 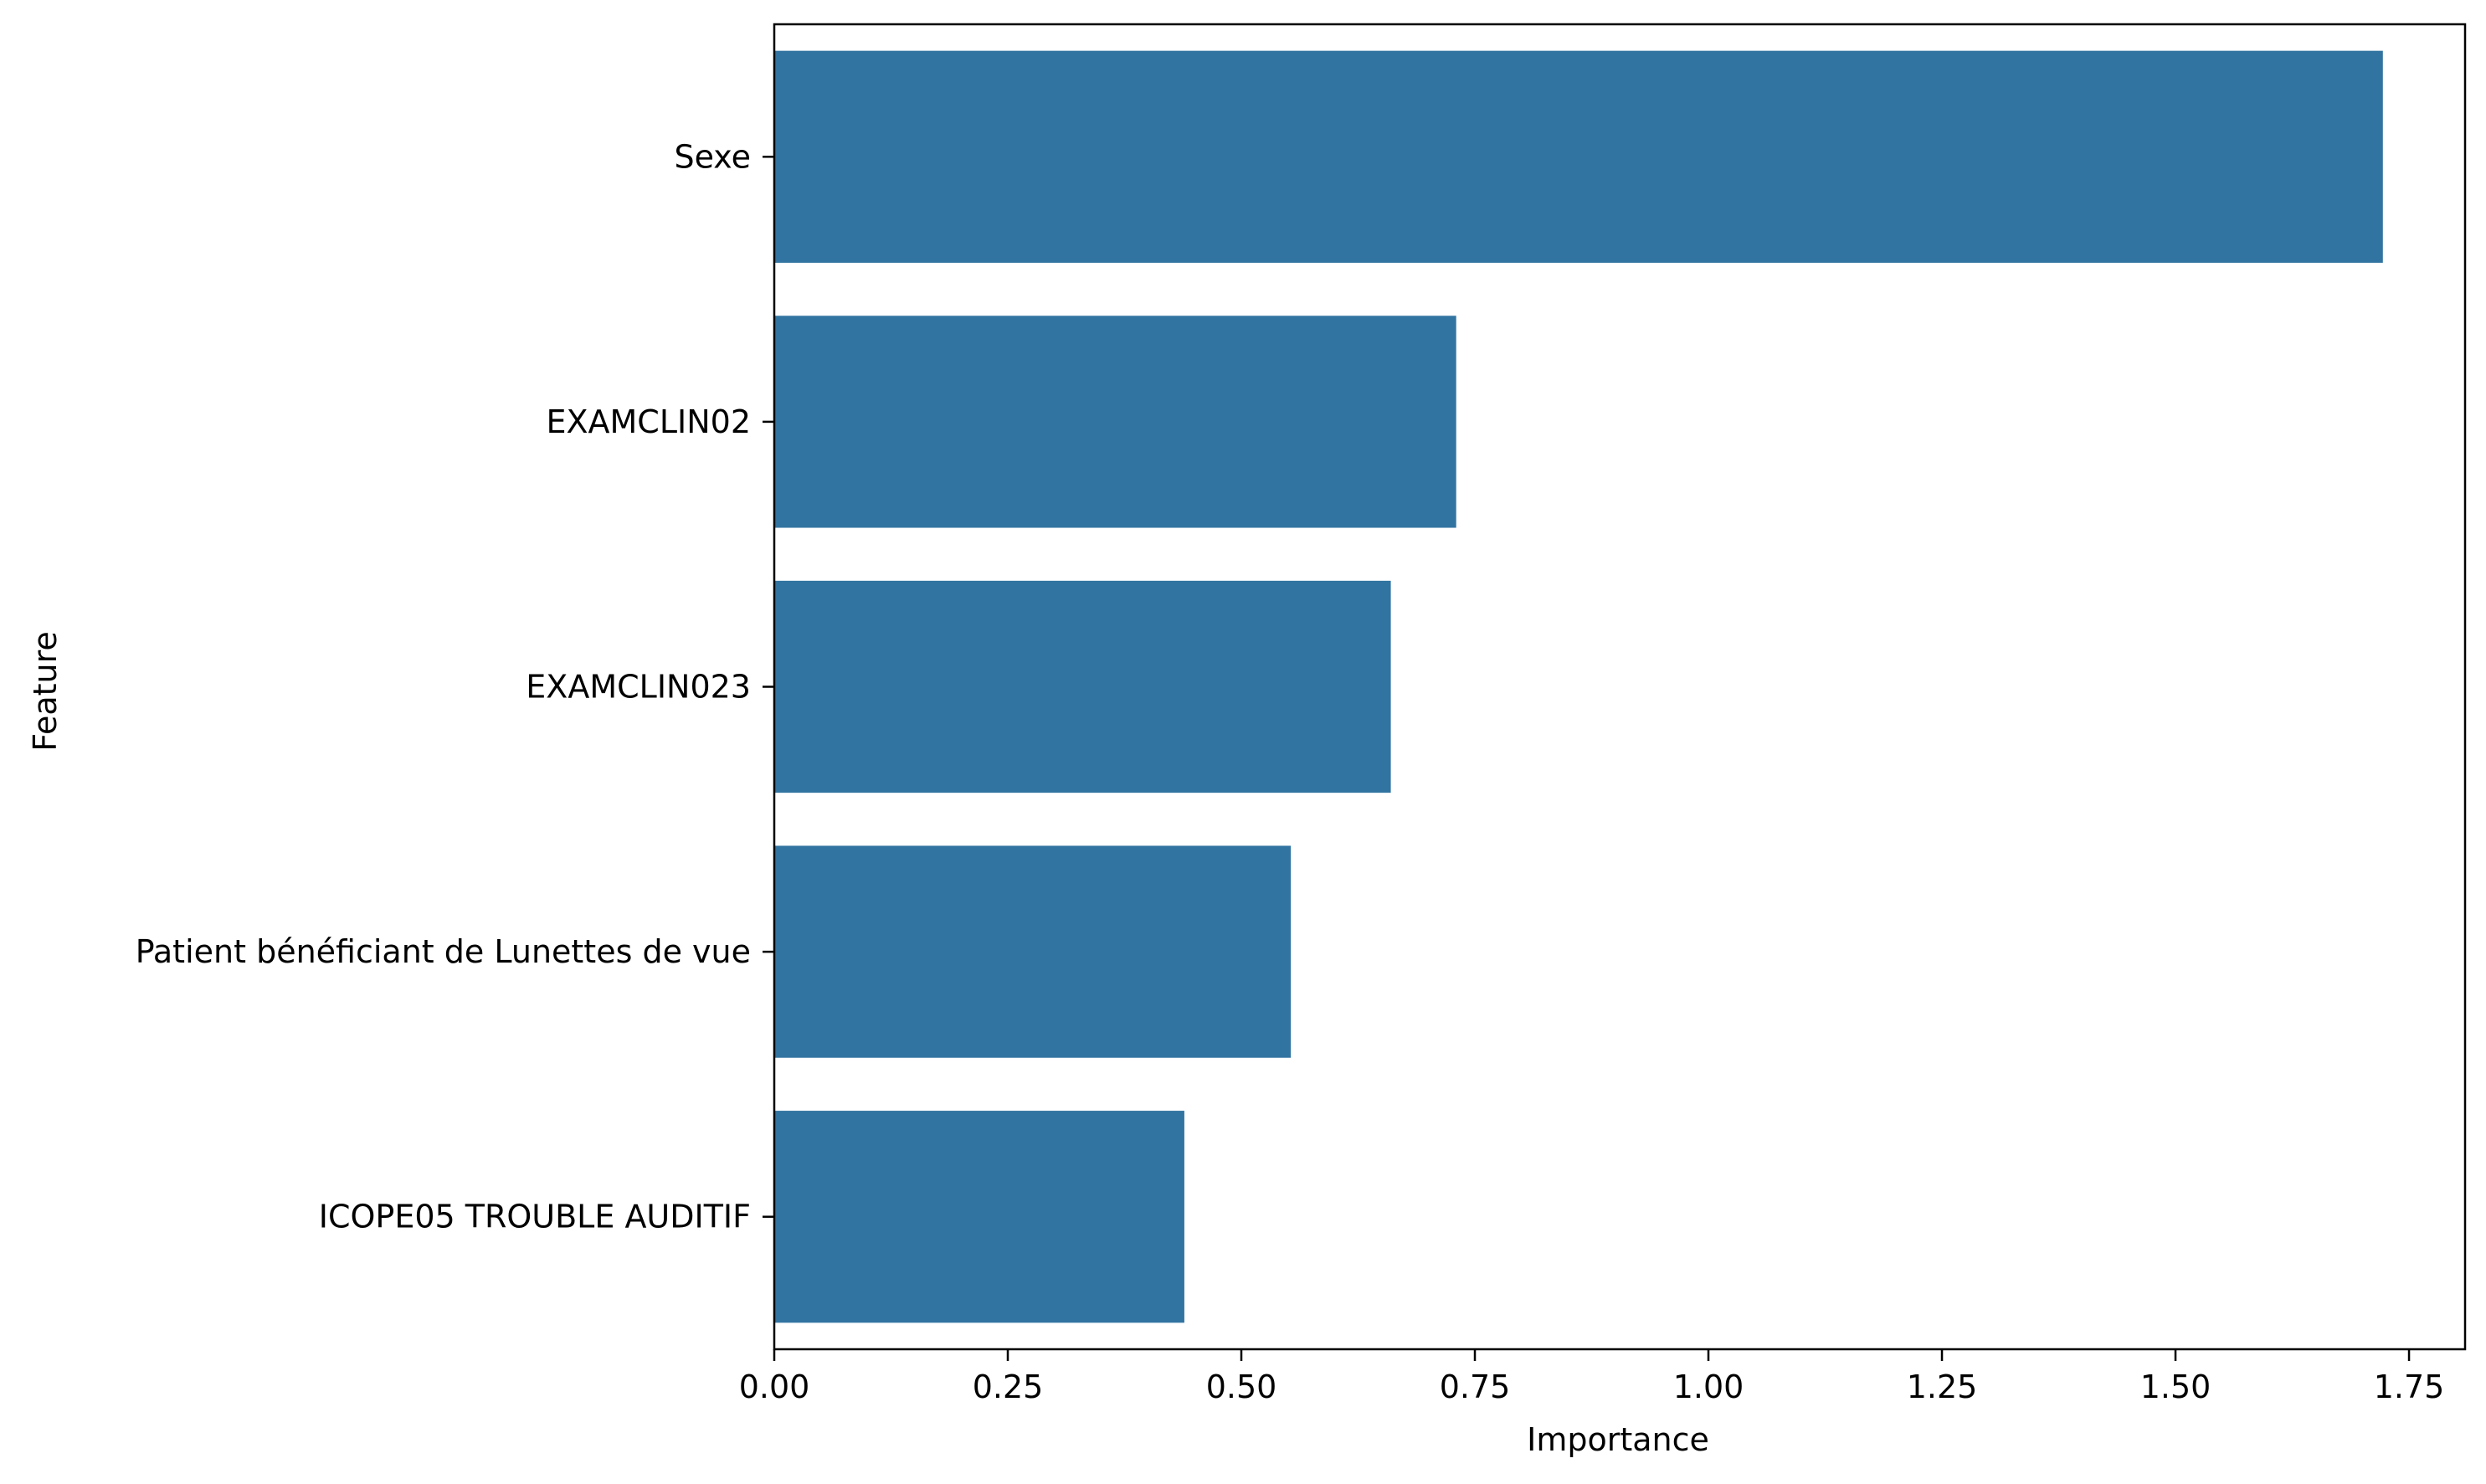 I want to click on y-axis-label: Feature, so click(x=45, y=692).